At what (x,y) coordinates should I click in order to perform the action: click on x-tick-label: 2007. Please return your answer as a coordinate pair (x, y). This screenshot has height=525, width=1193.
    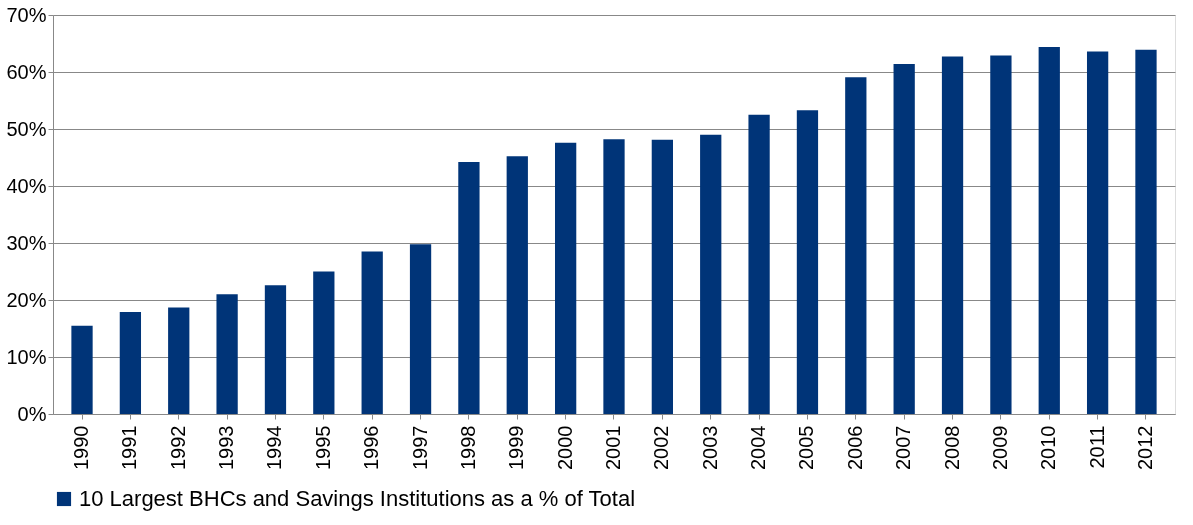
    Looking at the image, I should click on (903, 447).